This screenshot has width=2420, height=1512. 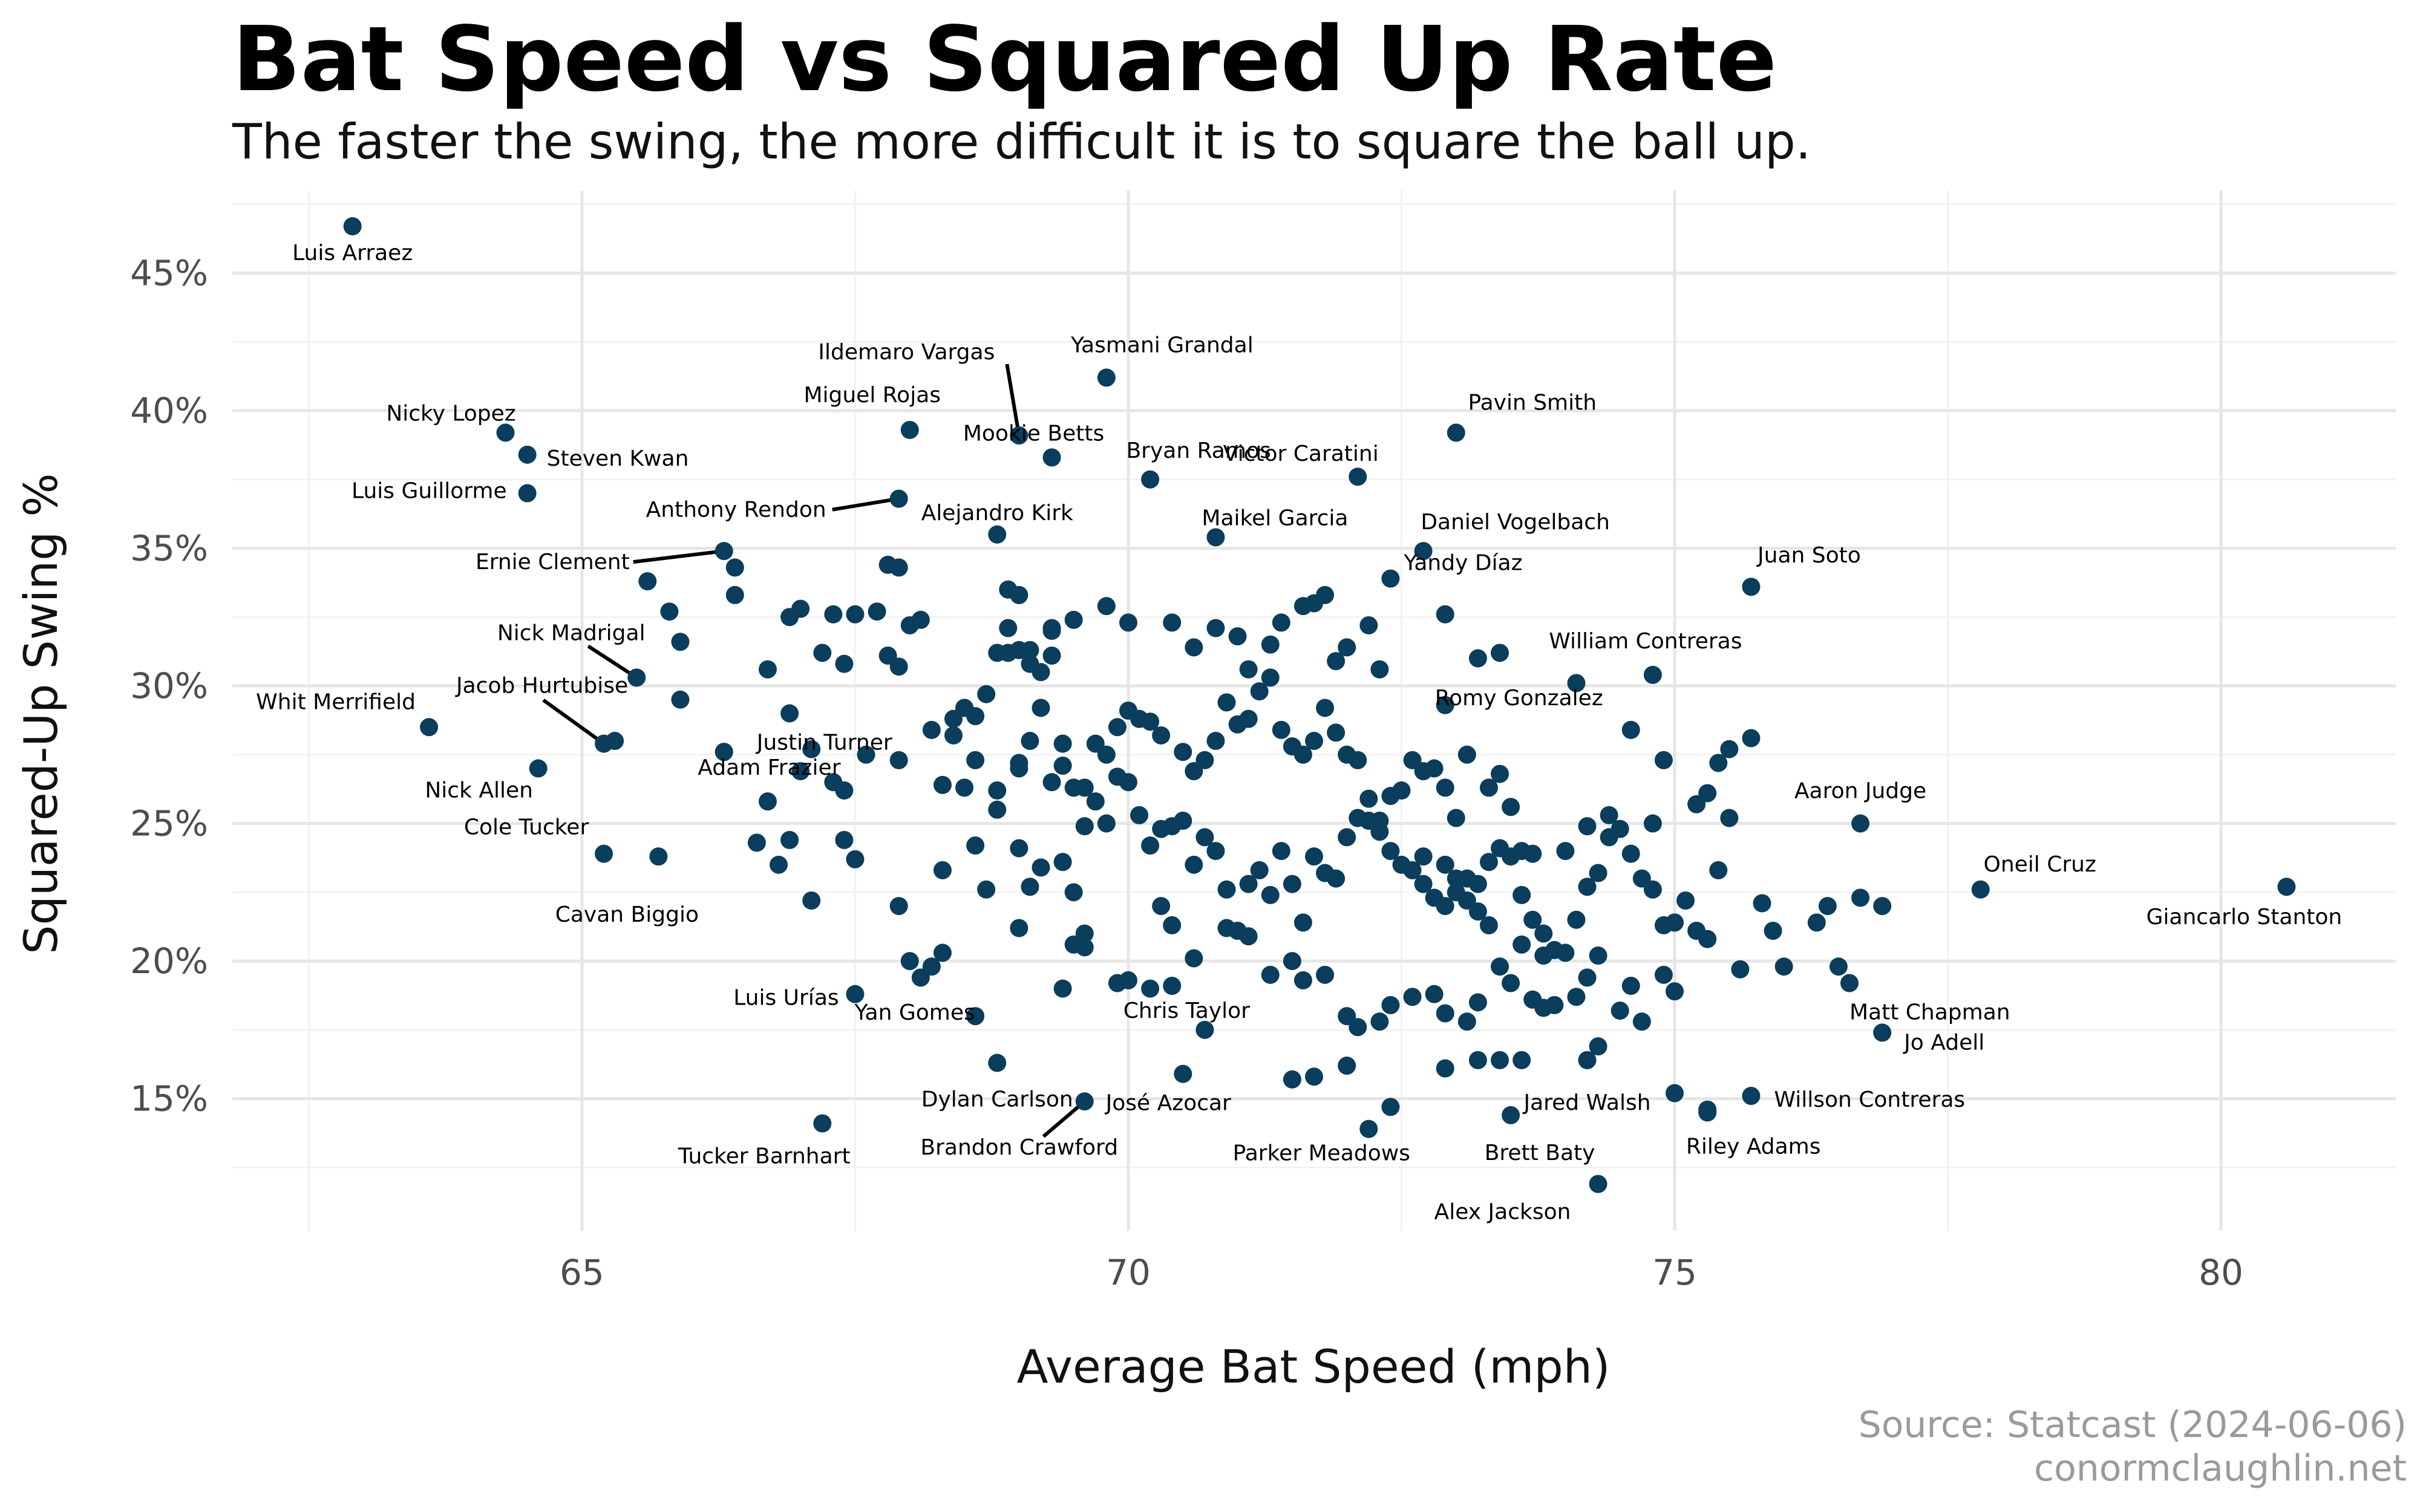 What do you see at coordinates (1004, 59) in the screenshot?
I see `chart-title: Bat Speed vs Squared Up Rate` at bounding box center [1004, 59].